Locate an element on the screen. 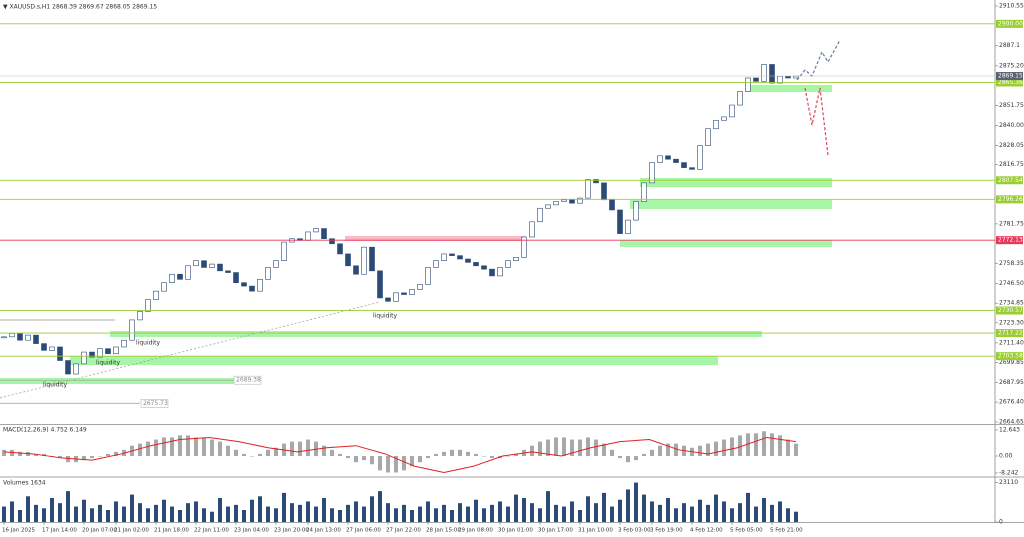  x-tick-label: 27 Jan 22:00 is located at coordinates (403, 531).